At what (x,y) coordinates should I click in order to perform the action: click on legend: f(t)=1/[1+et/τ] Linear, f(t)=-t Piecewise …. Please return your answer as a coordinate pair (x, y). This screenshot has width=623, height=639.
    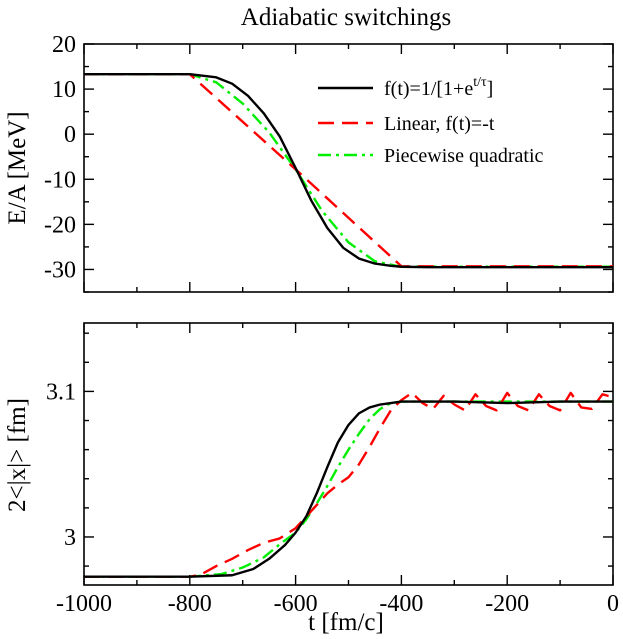
    Looking at the image, I should click on (430, 121).